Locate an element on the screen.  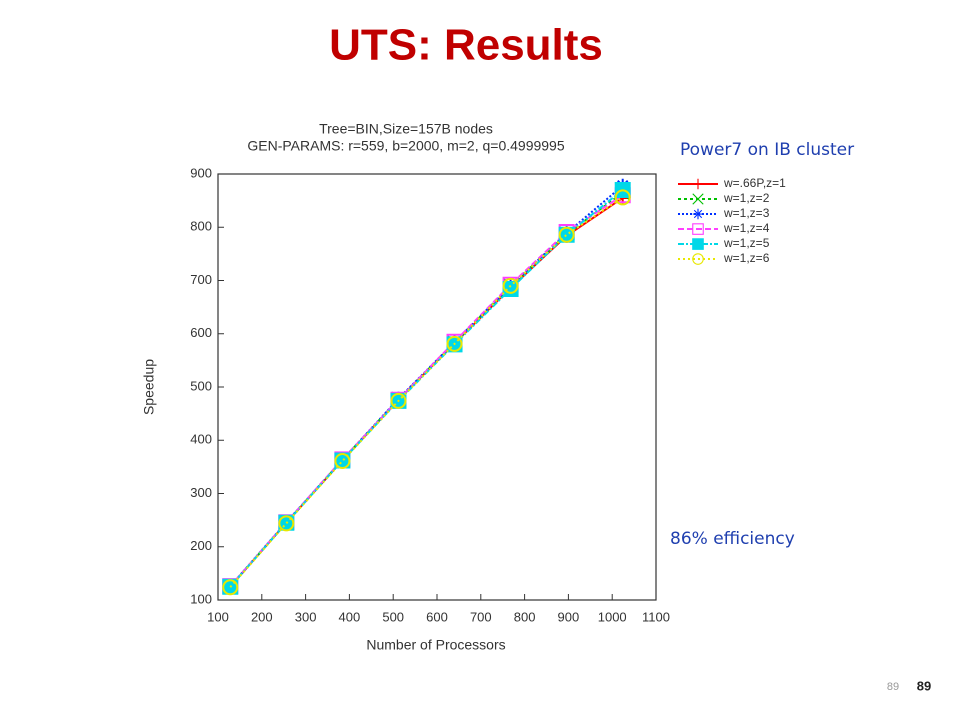
annotation: 86% efficiency is located at coordinates (732, 539).